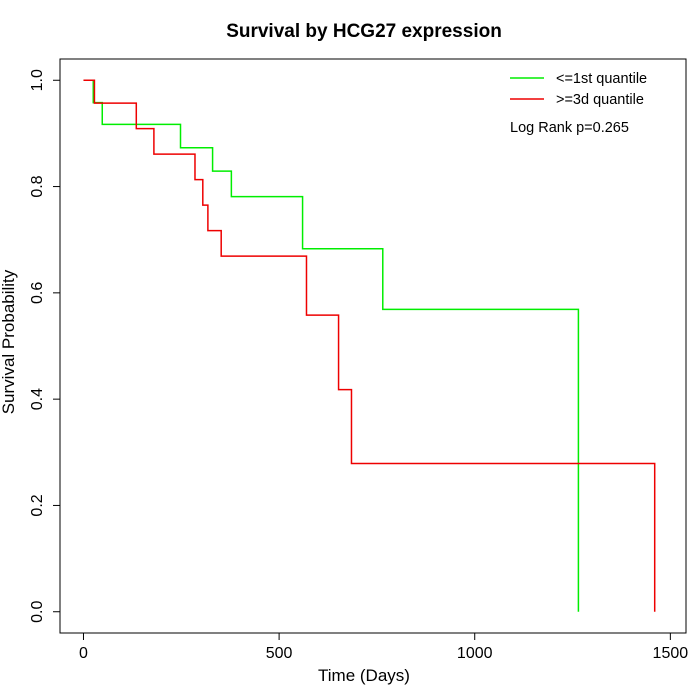 Image resolution: width=700 pixels, height=700 pixels. I want to click on x-tick-label: 1500, so click(671, 653).